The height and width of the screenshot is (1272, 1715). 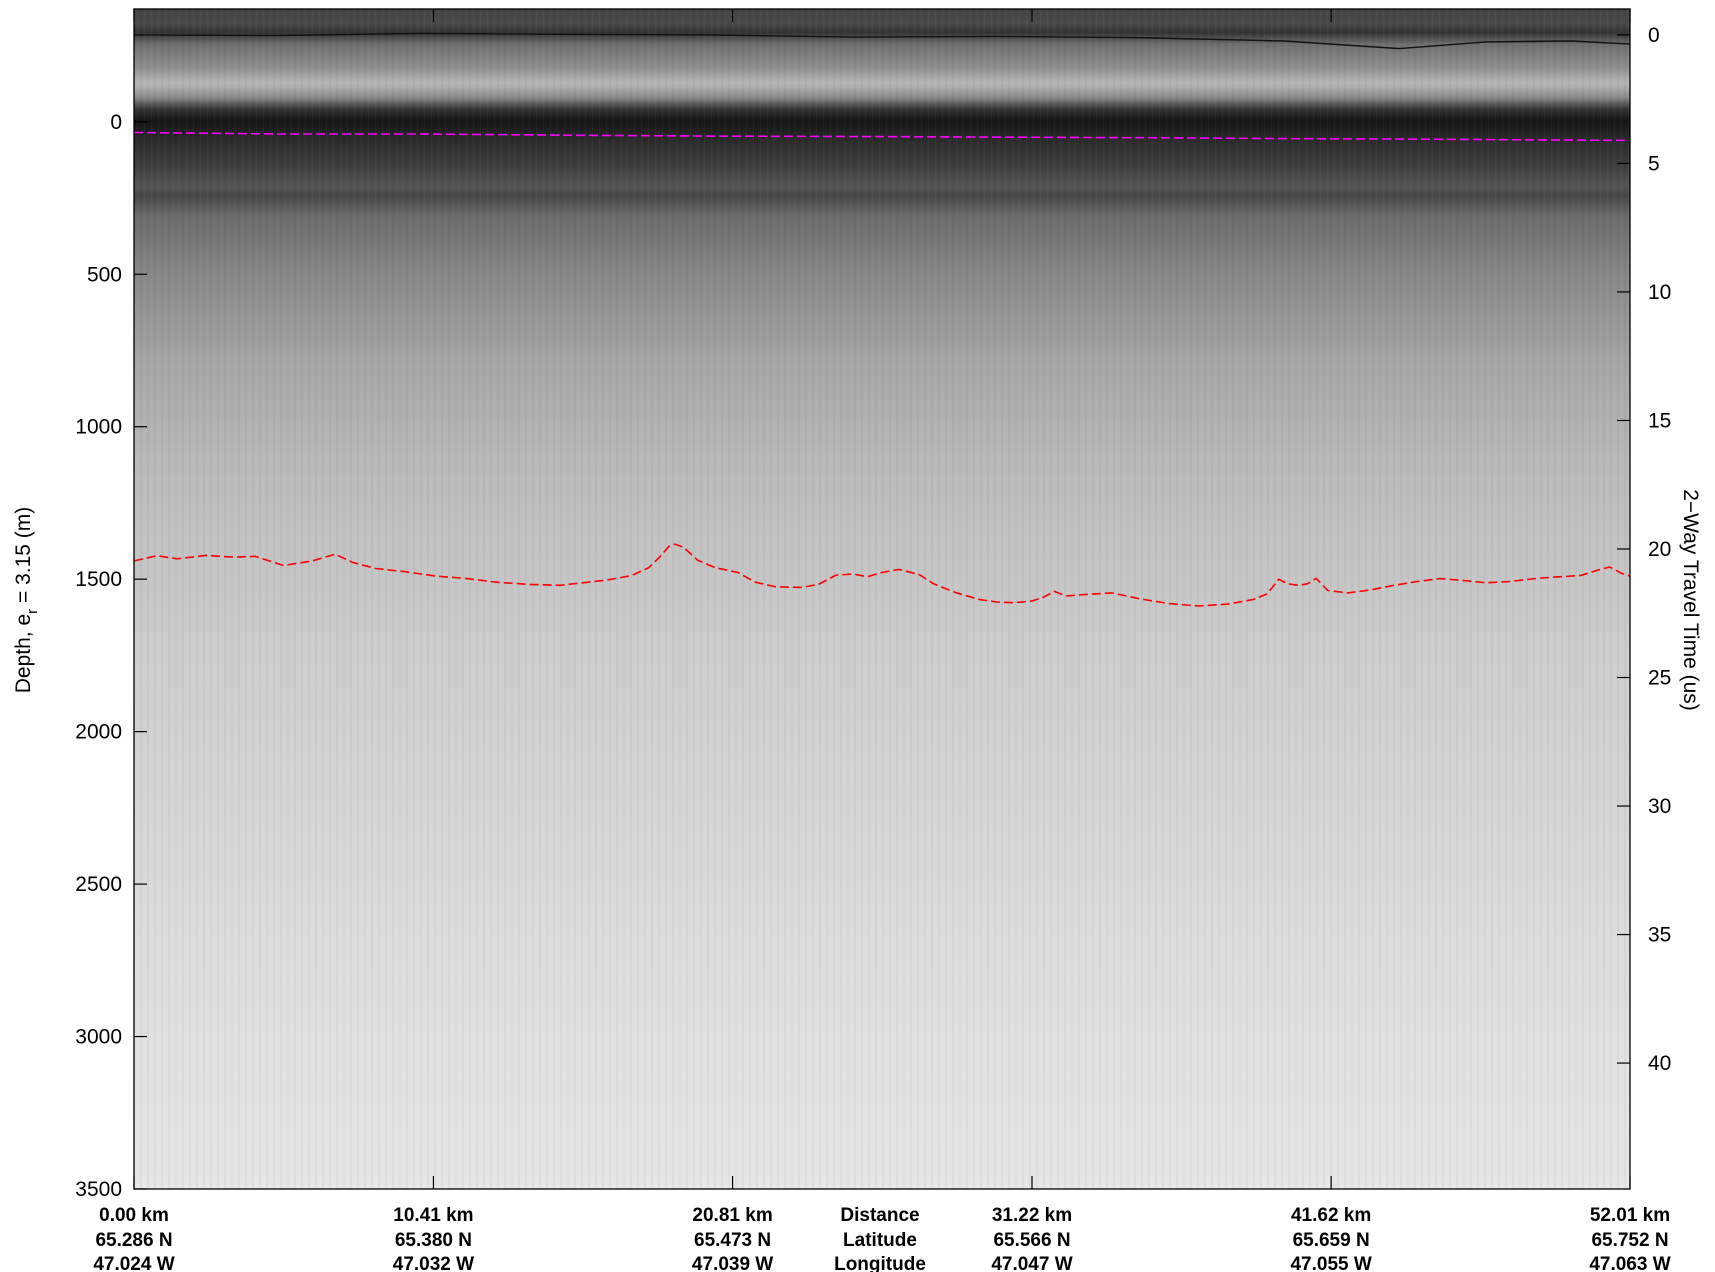 What do you see at coordinates (1654, 163) in the screenshot?
I see `twt-tick-label: 5` at bounding box center [1654, 163].